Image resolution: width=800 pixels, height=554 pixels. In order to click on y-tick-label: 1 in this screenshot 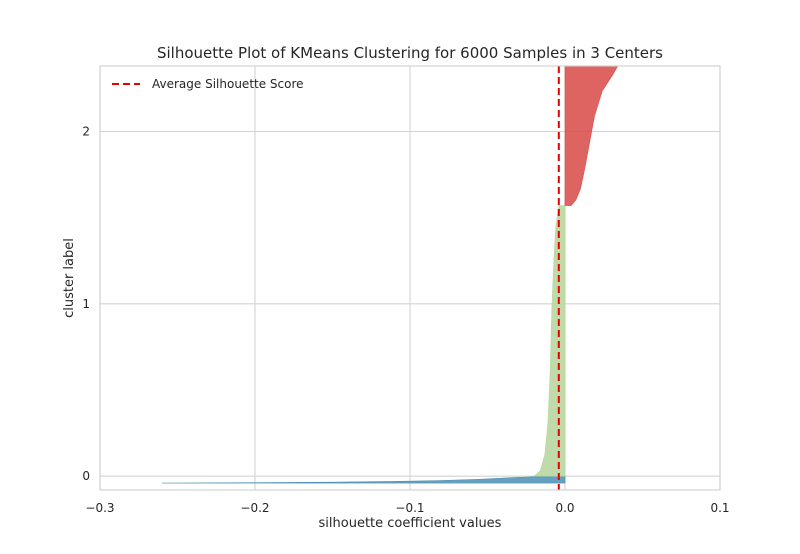, I will do `click(86, 304)`.